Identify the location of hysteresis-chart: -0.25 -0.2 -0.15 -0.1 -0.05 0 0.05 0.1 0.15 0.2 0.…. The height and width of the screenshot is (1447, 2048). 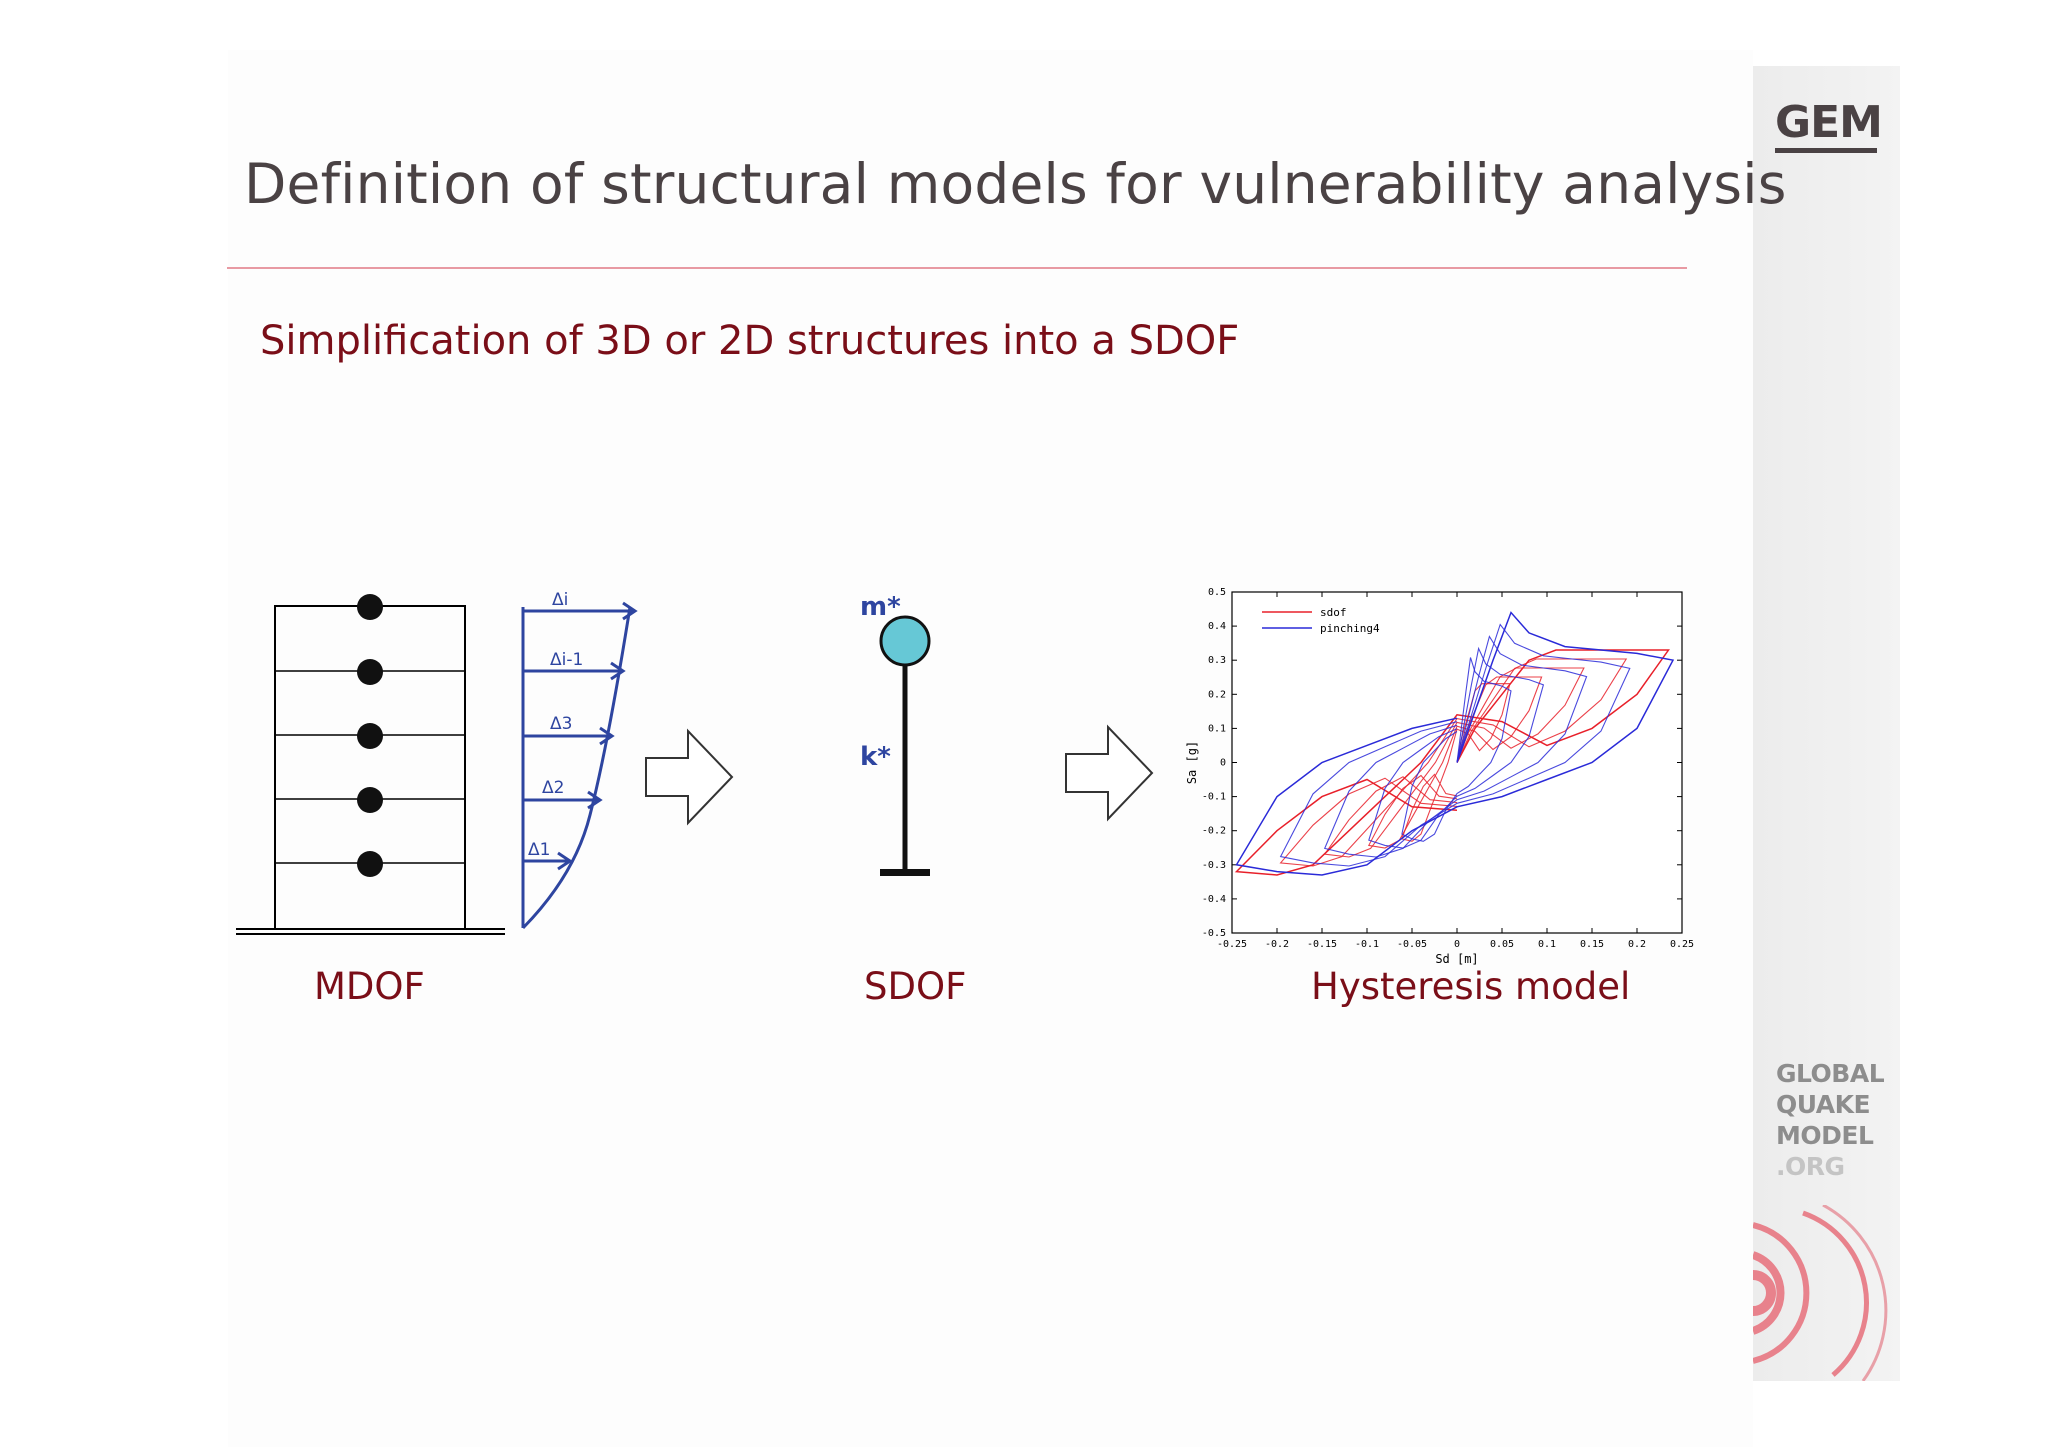
(1439, 776).